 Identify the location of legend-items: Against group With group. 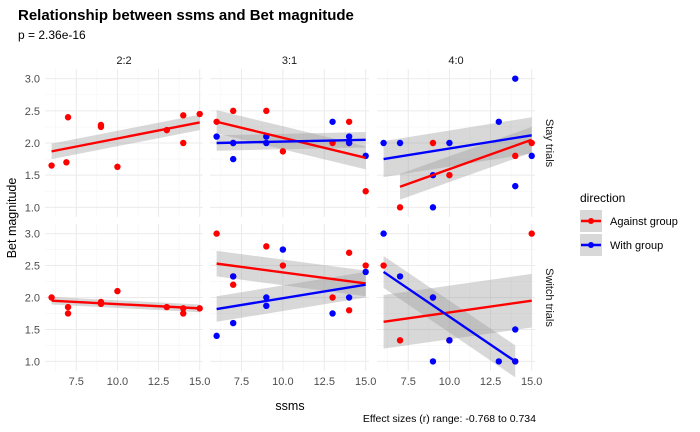
(629, 233).